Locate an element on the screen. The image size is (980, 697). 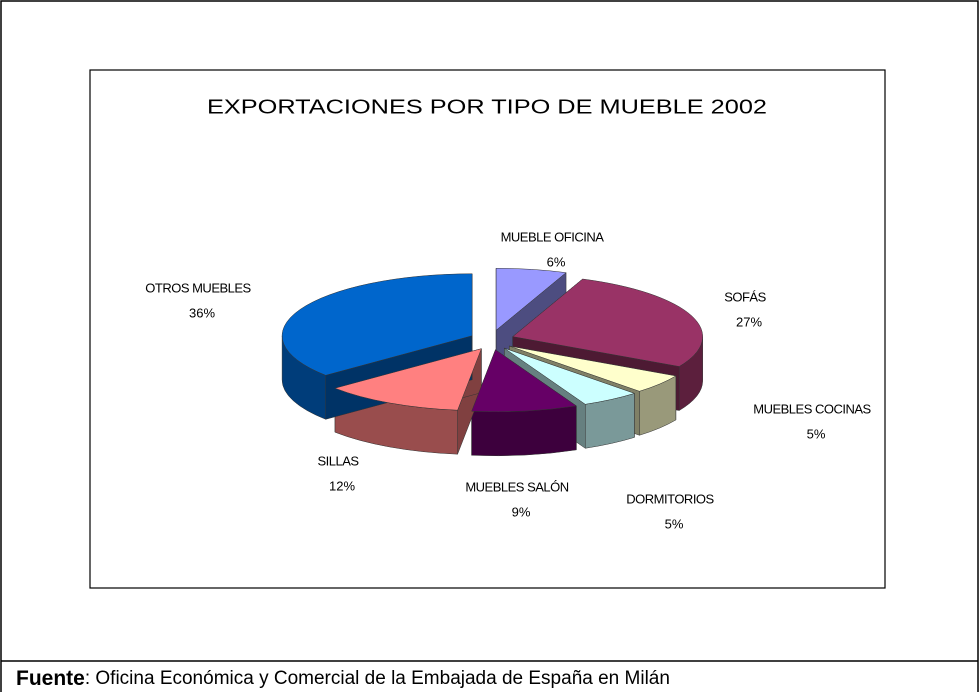
slice-label: SILLAS is located at coordinates (338, 460).